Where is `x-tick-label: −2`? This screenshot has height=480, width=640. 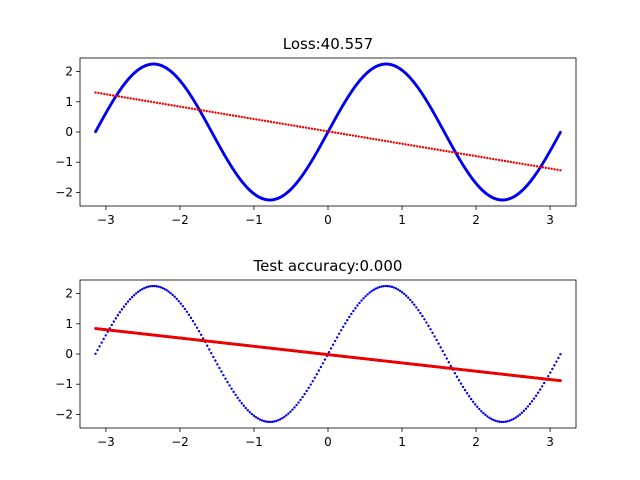 x-tick-label: −2 is located at coordinates (180, 220).